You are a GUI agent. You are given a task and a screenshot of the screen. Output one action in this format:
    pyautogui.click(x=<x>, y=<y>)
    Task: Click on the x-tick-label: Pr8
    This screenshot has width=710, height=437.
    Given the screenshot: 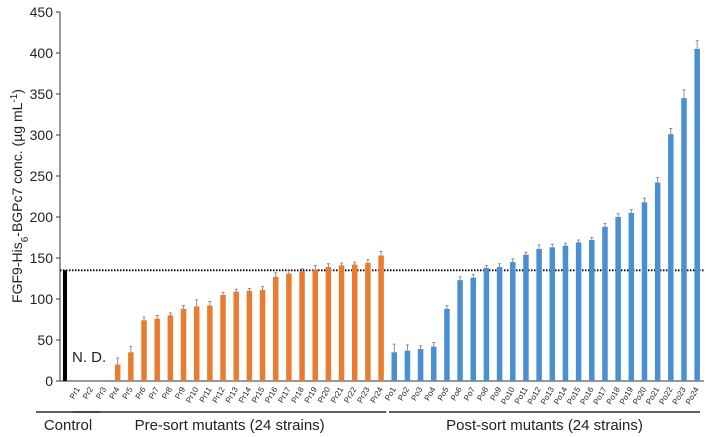 What is the action you would take?
    pyautogui.click(x=167, y=393)
    